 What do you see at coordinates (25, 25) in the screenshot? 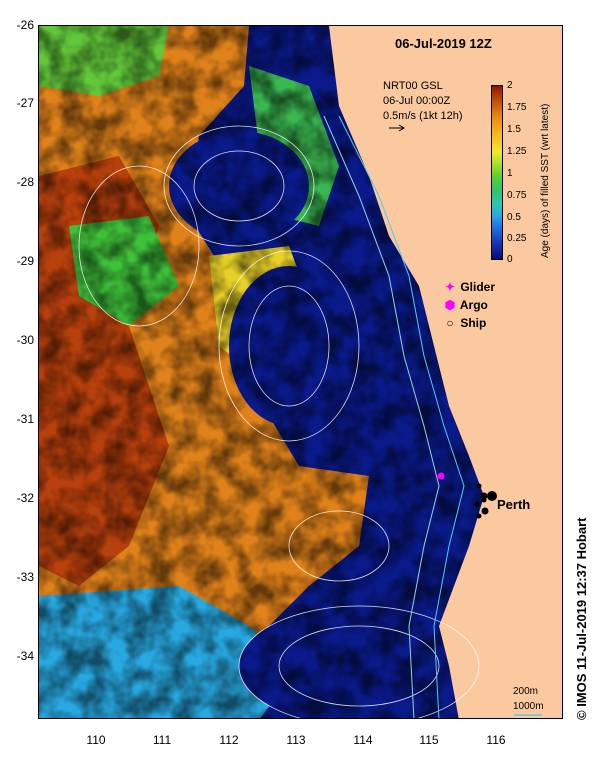
I see `y-tick-label: -26` at bounding box center [25, 25].